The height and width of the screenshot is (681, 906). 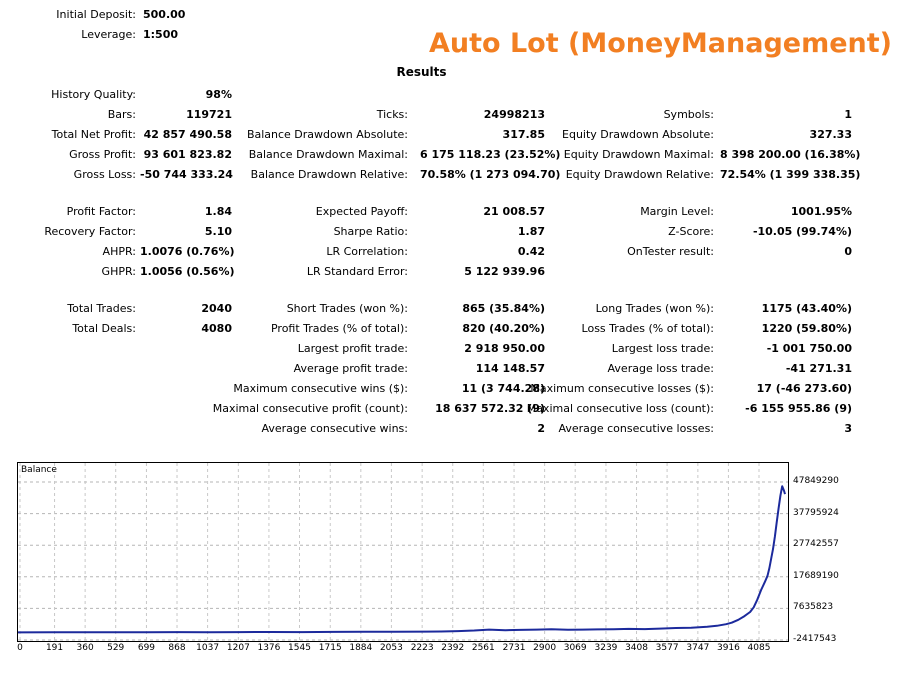 I want to click on x-tick-label: 4085, so click(x=759, y=648).